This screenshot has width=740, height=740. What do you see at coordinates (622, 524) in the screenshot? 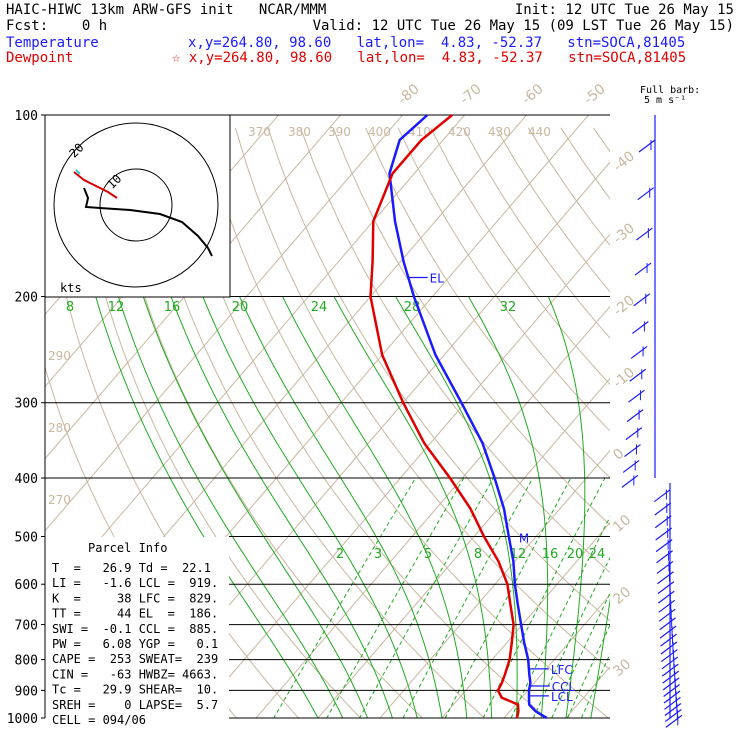
I see `isotherm-label: 10` at bounding box center [622, 524].